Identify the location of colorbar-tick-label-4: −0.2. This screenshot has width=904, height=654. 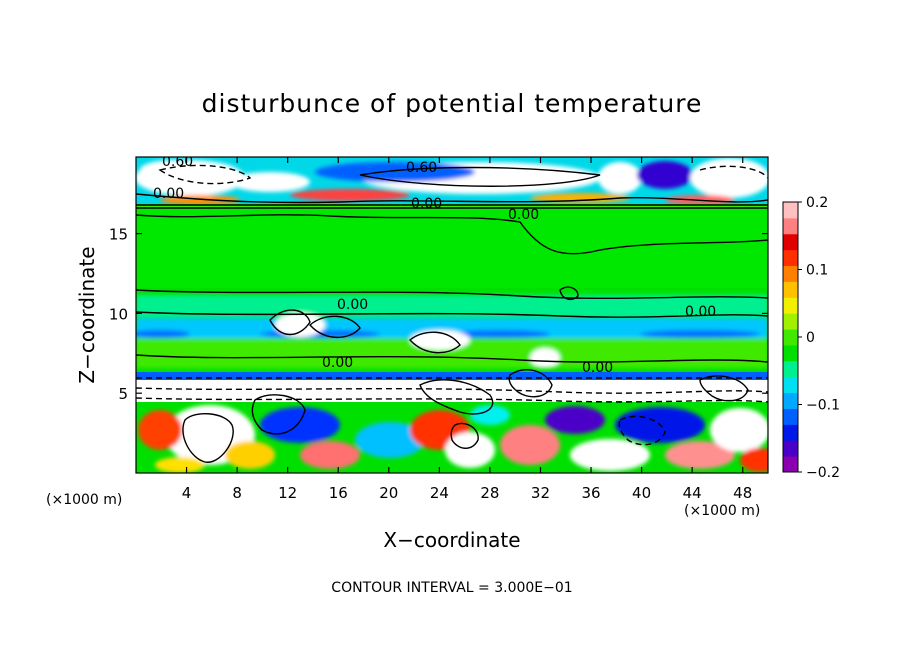
(823, 473).